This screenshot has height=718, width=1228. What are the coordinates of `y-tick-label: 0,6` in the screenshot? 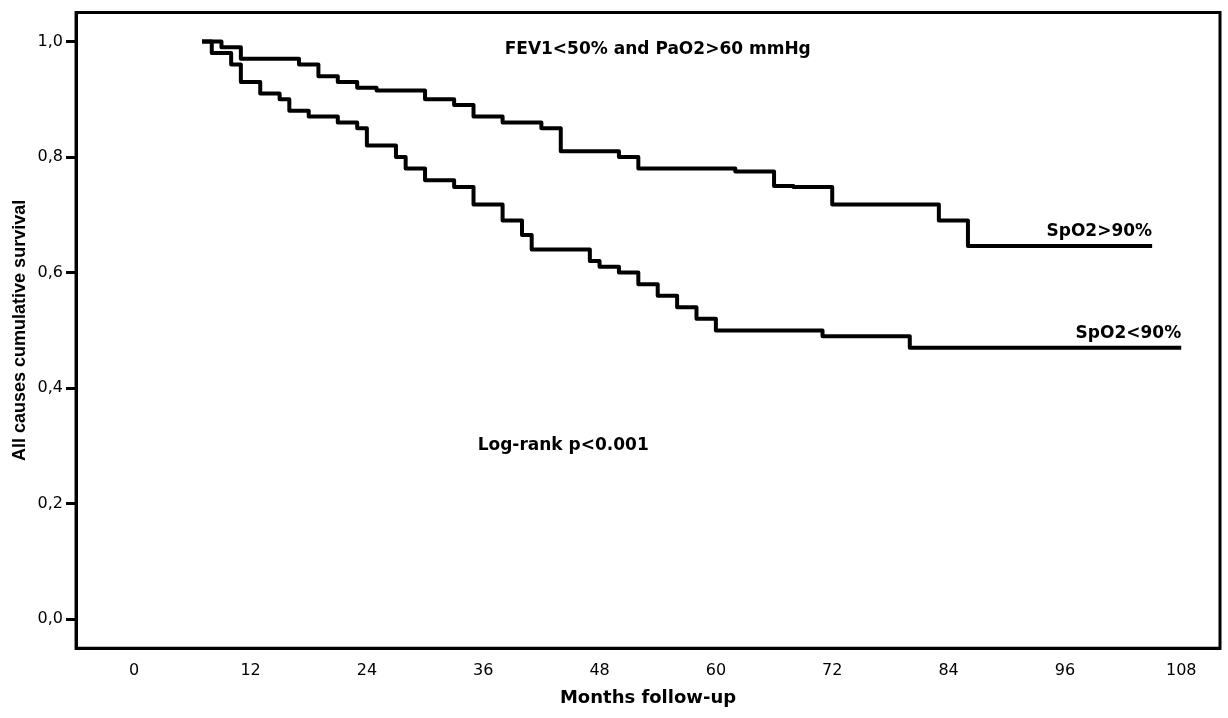 It's located at (50, 271).